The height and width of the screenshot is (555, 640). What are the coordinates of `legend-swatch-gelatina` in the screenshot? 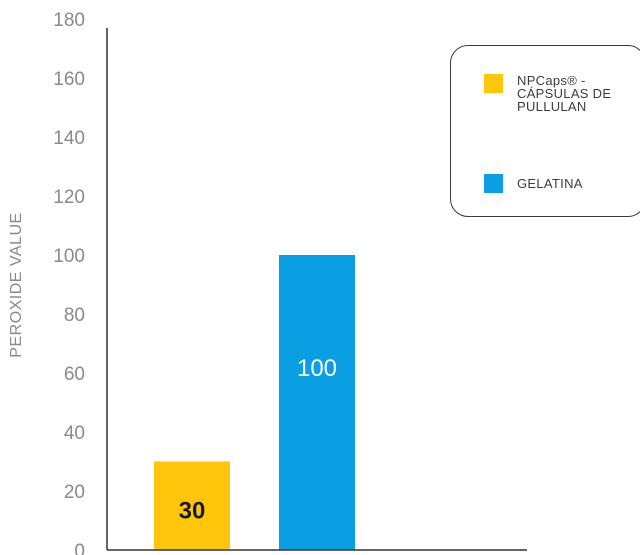 It's located at (493, 183).